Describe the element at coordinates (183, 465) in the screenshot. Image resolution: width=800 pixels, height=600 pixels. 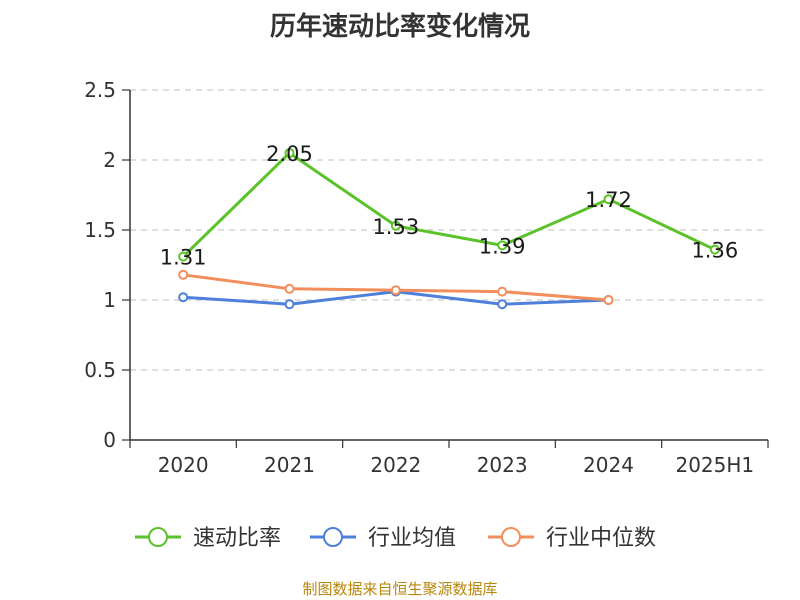
I see `x-tick-label: 2020` at that location.